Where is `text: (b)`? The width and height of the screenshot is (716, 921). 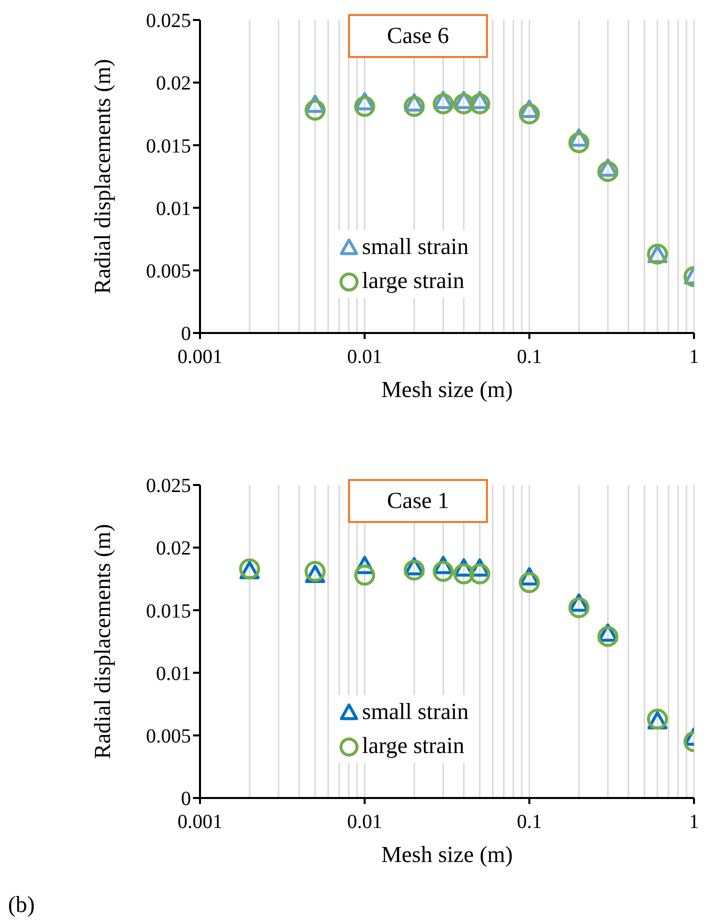
text: (b) is located at coordinates (21, 905).